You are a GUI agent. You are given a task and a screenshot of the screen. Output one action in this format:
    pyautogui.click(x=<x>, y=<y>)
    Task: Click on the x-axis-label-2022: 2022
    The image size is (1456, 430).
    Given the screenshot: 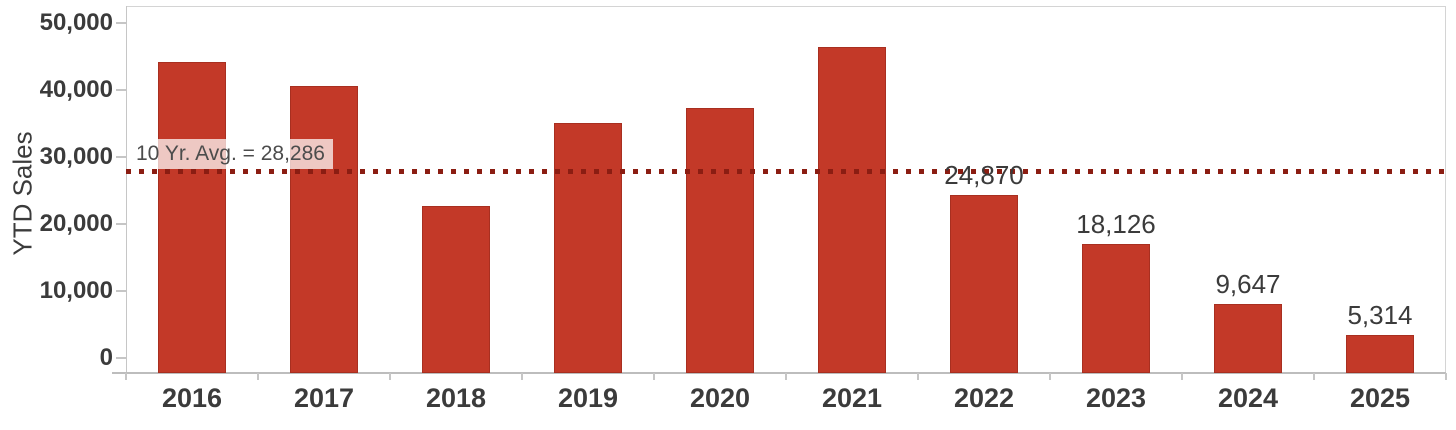 What is the action you would take?
    pyautogui.click(x=984, y=398)
    